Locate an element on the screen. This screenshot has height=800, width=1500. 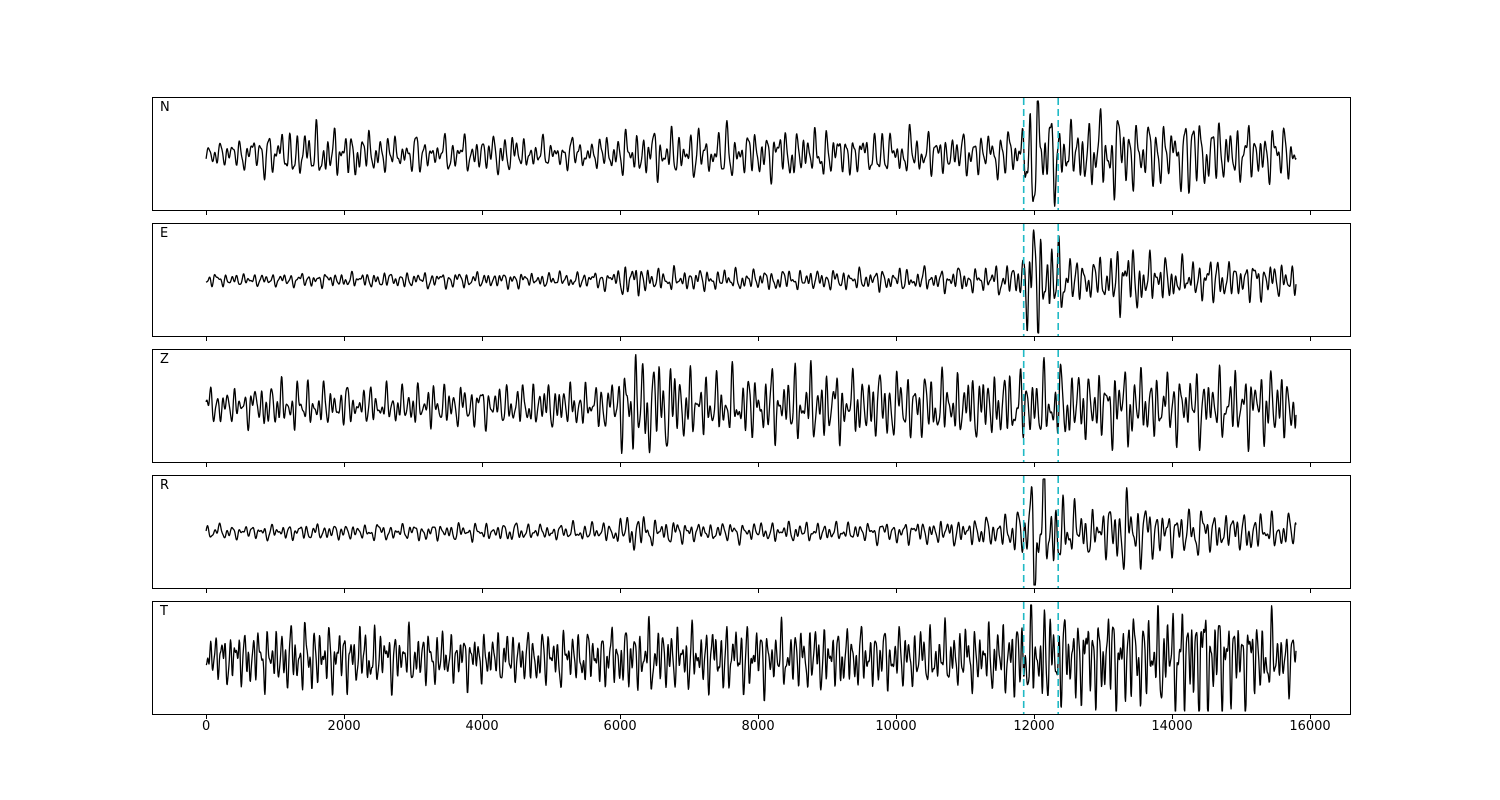
x-tick-label: 6000 is located at coordinates (620, 726).